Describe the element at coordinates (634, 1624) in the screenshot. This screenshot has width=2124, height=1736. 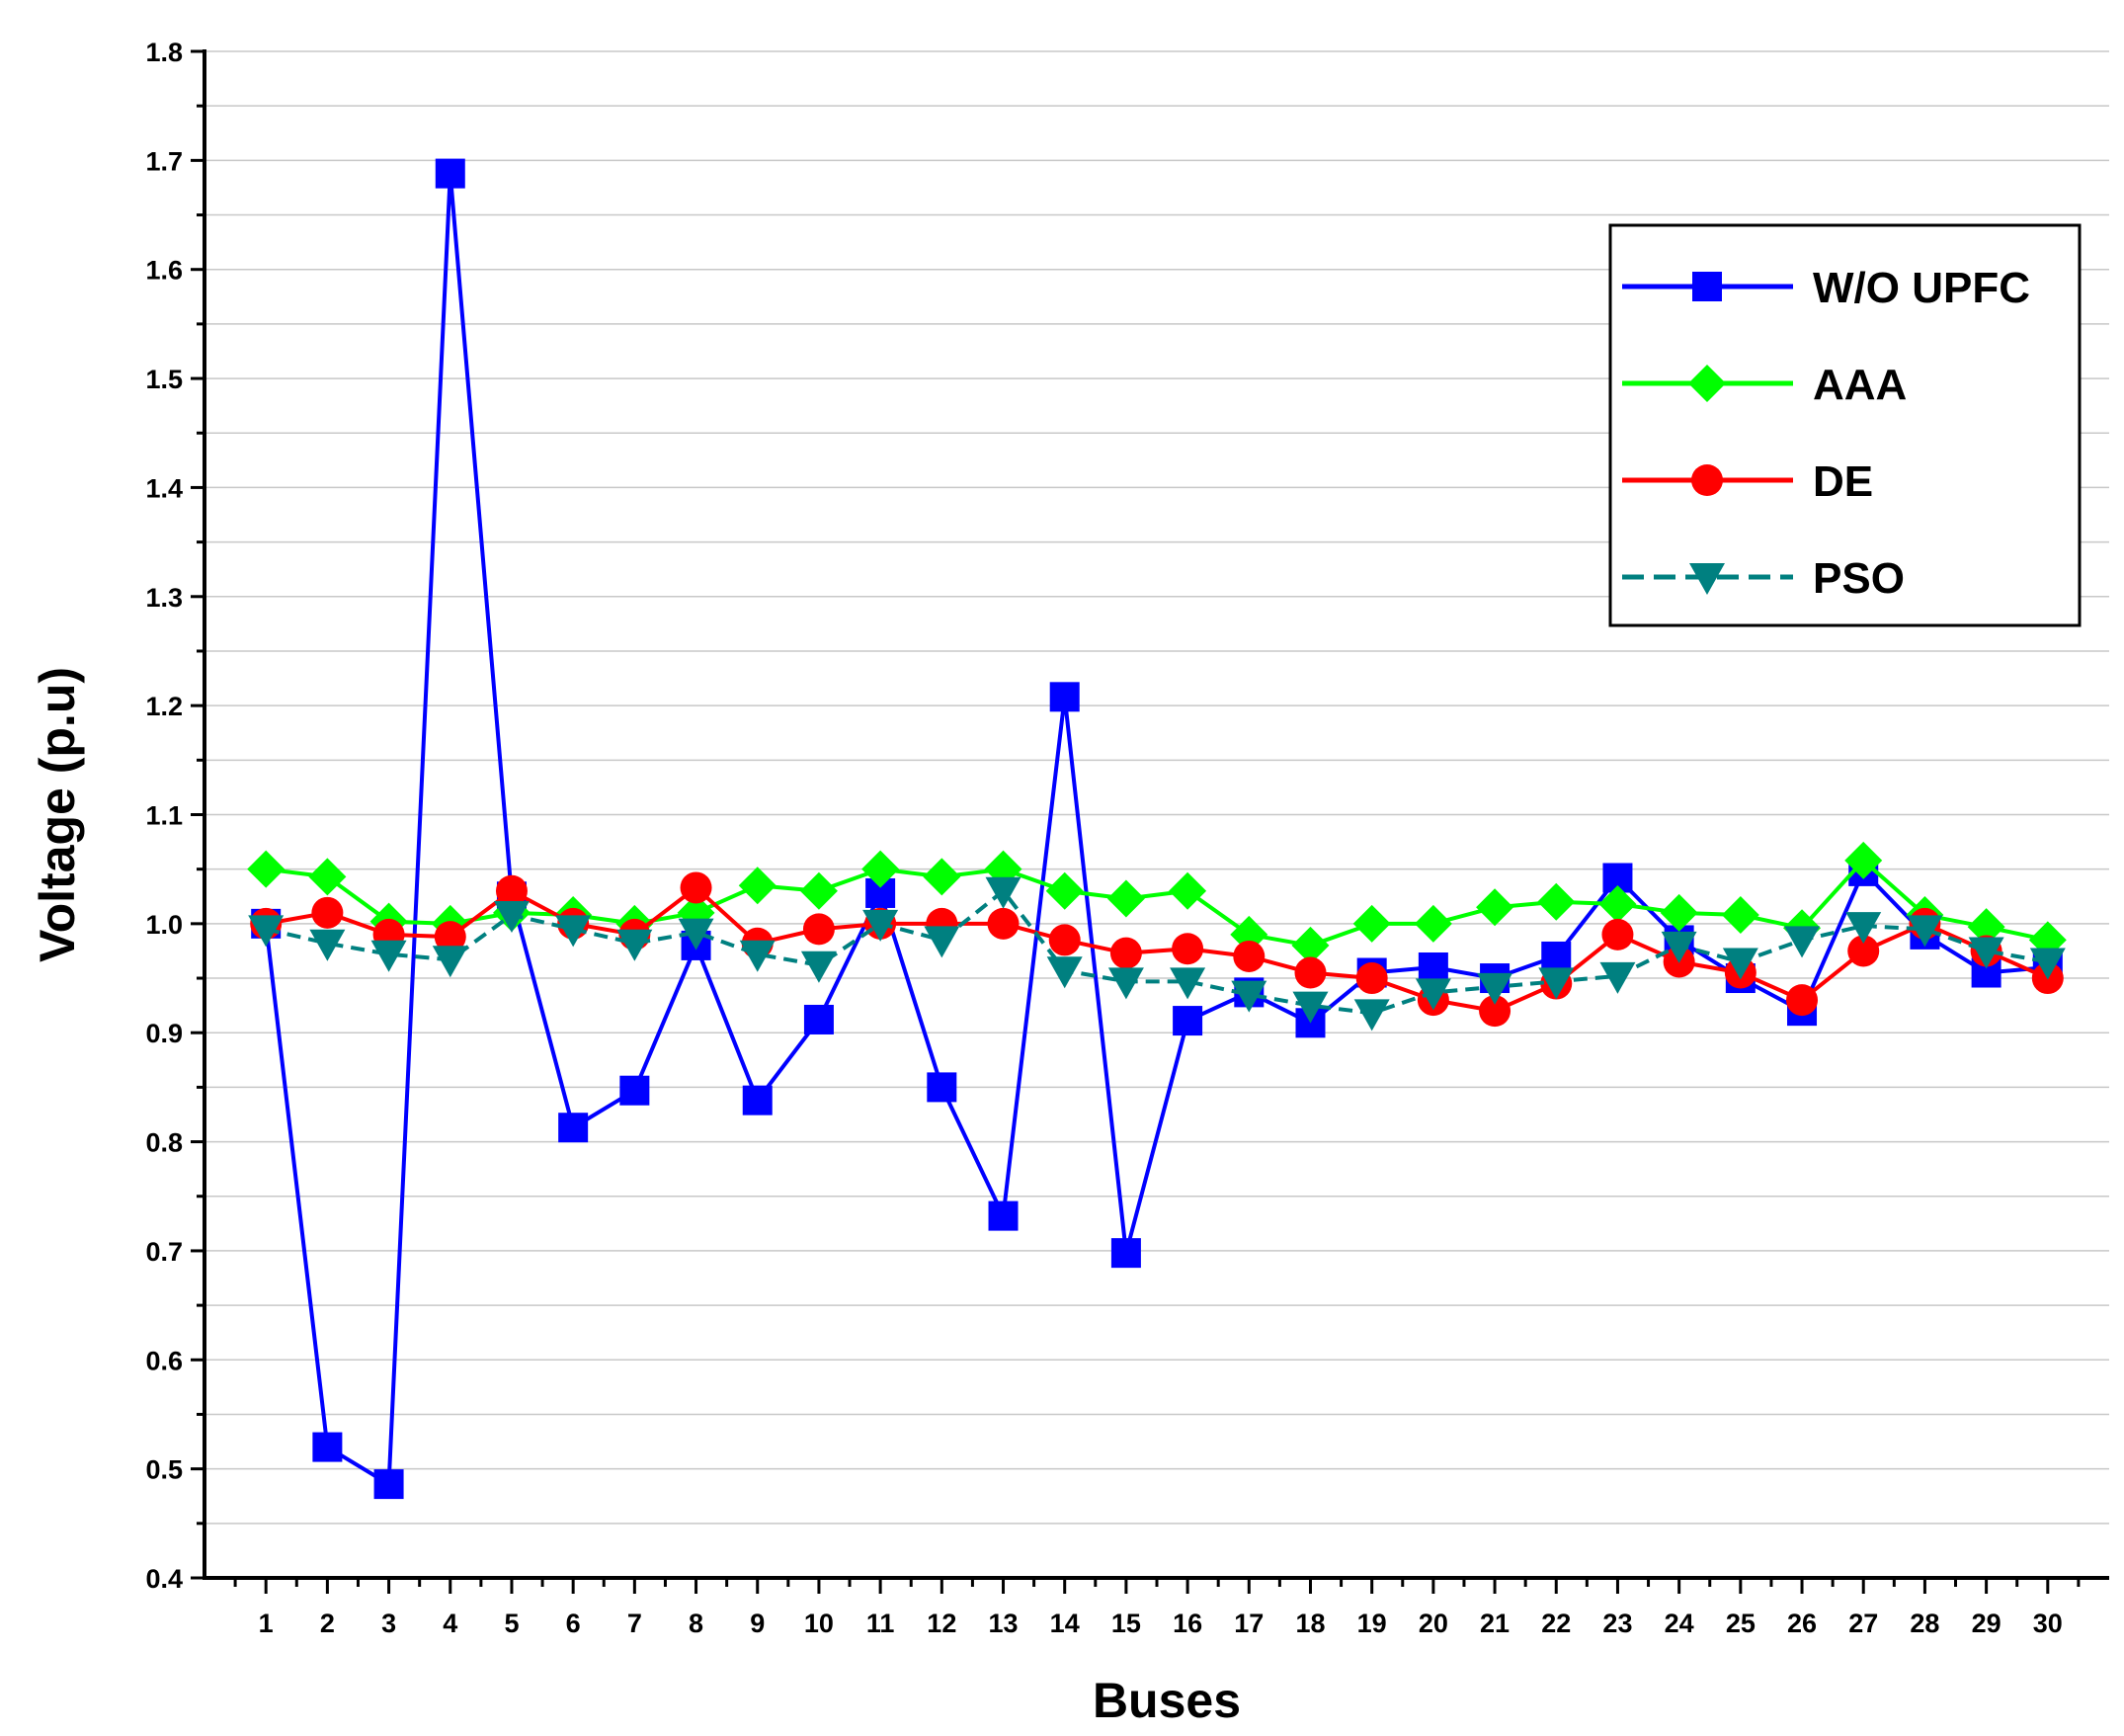
I see `x-tick-label: 7` at that location.